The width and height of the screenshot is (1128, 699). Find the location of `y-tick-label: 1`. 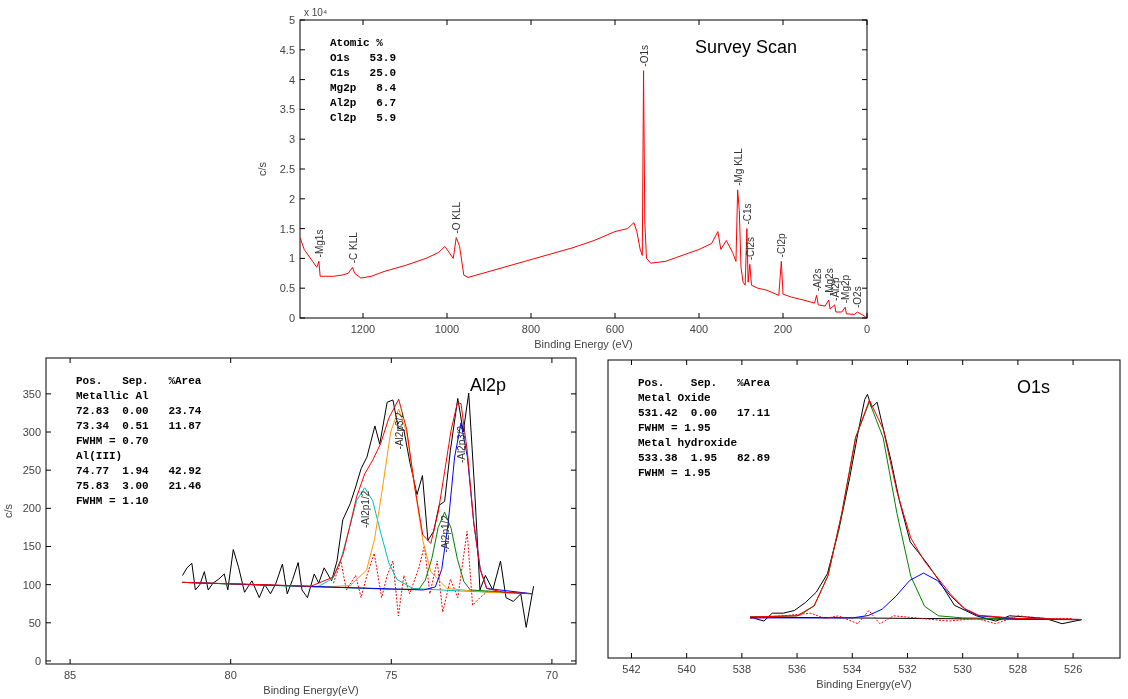

y-tick-label: 1 is located at coordinates (291, 258).